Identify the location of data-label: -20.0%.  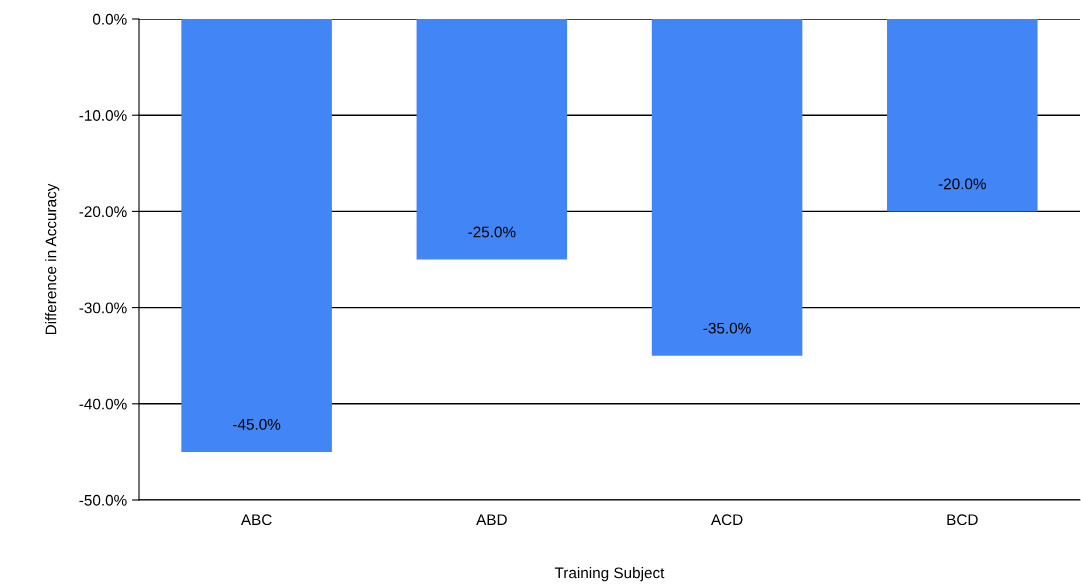
(962, 184).